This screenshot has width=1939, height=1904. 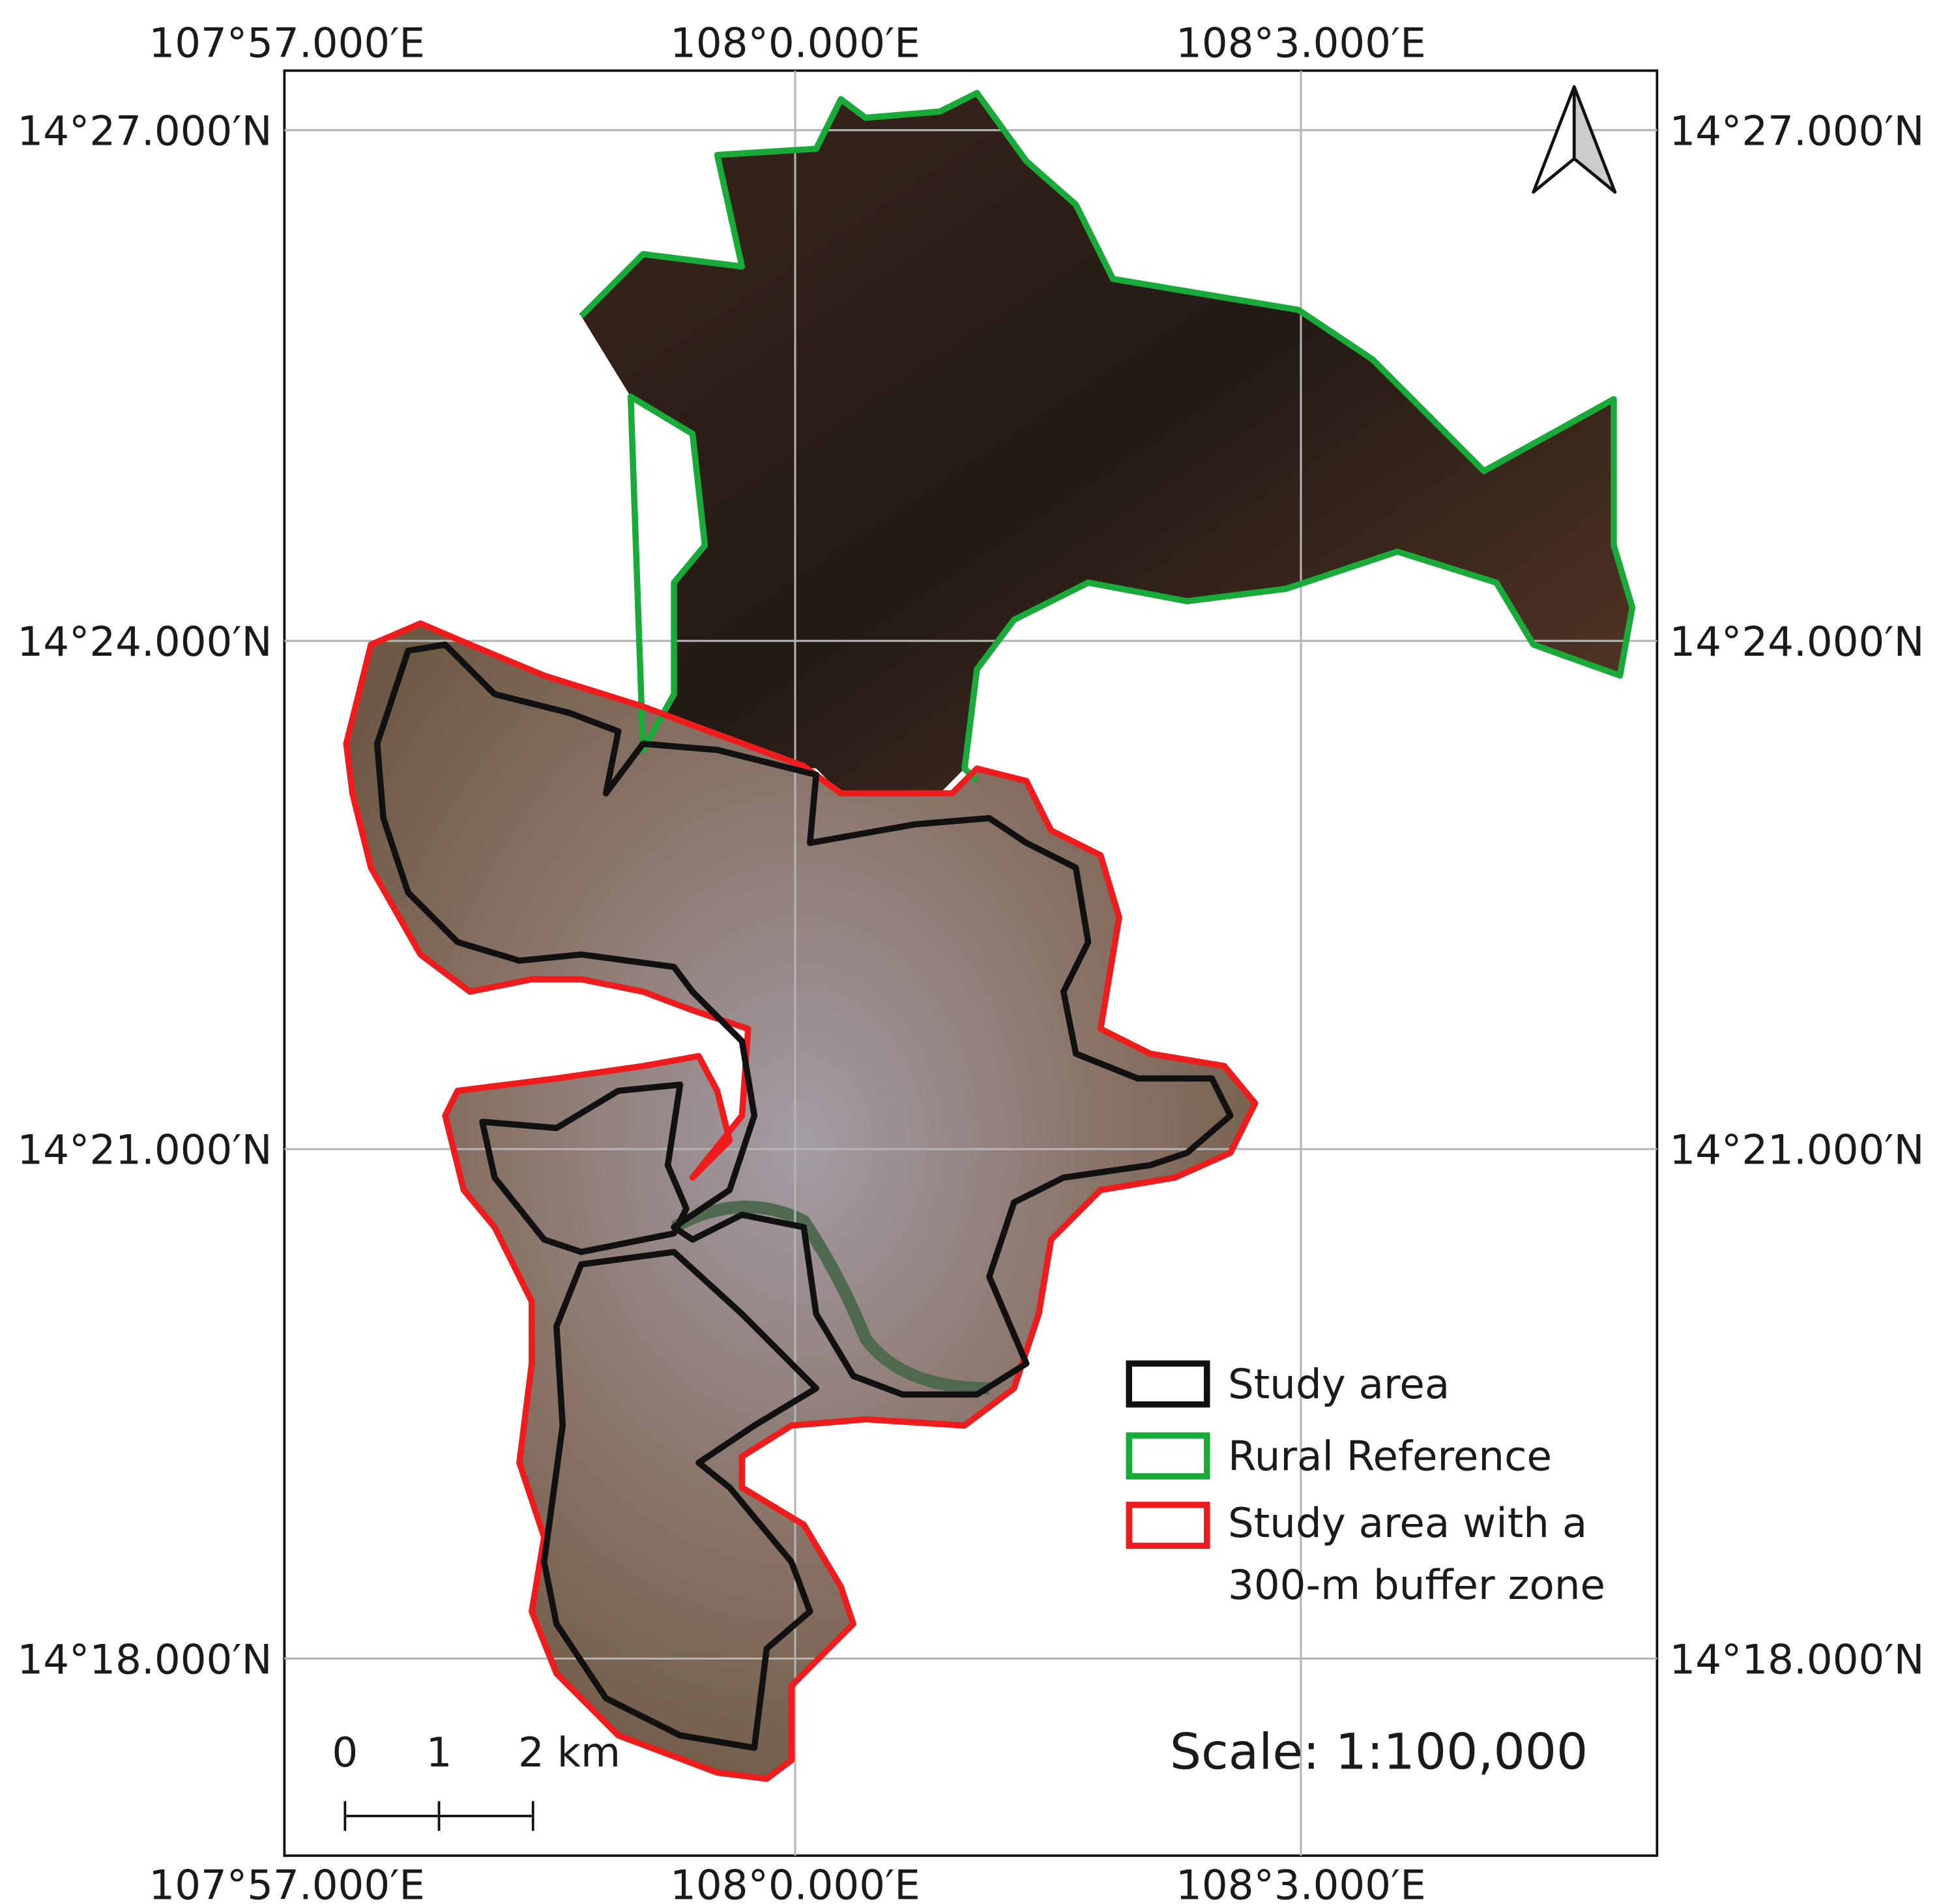 What do you see at coordinates (1574, 139) in the screenshot?
I see `north-arrow` at bounding box center [1574, 139].